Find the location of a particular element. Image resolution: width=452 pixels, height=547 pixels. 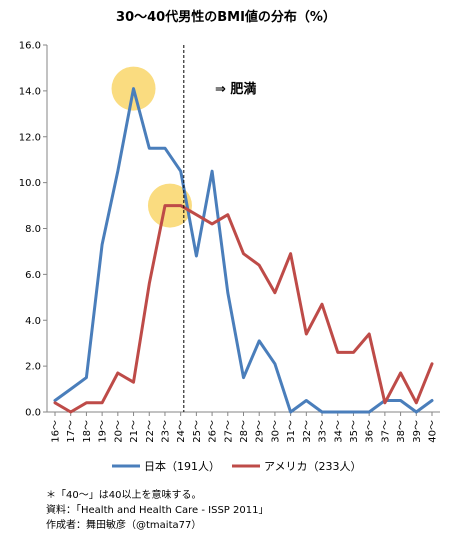

x-tick-label: 18～ is located at coordinates (87, 431).